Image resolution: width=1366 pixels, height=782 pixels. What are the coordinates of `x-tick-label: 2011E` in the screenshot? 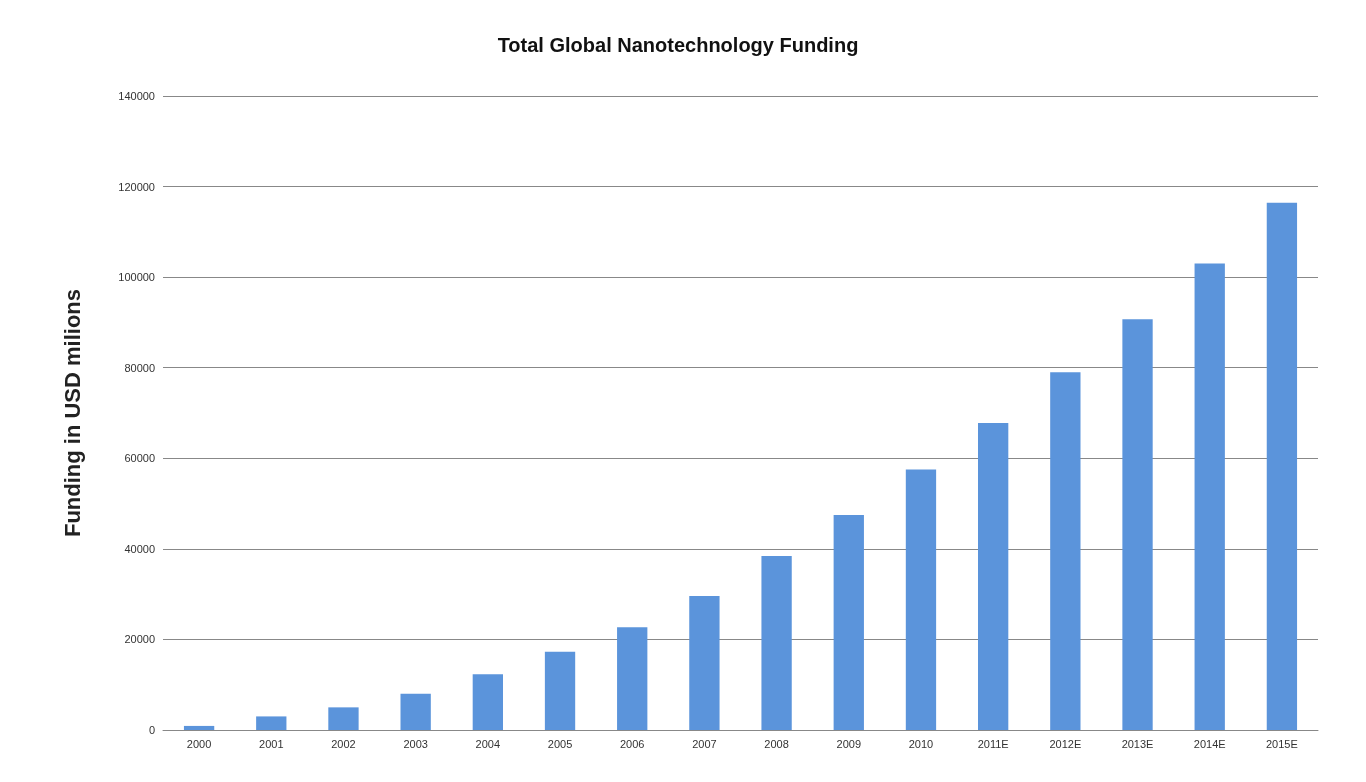 It's located at (993, 743).